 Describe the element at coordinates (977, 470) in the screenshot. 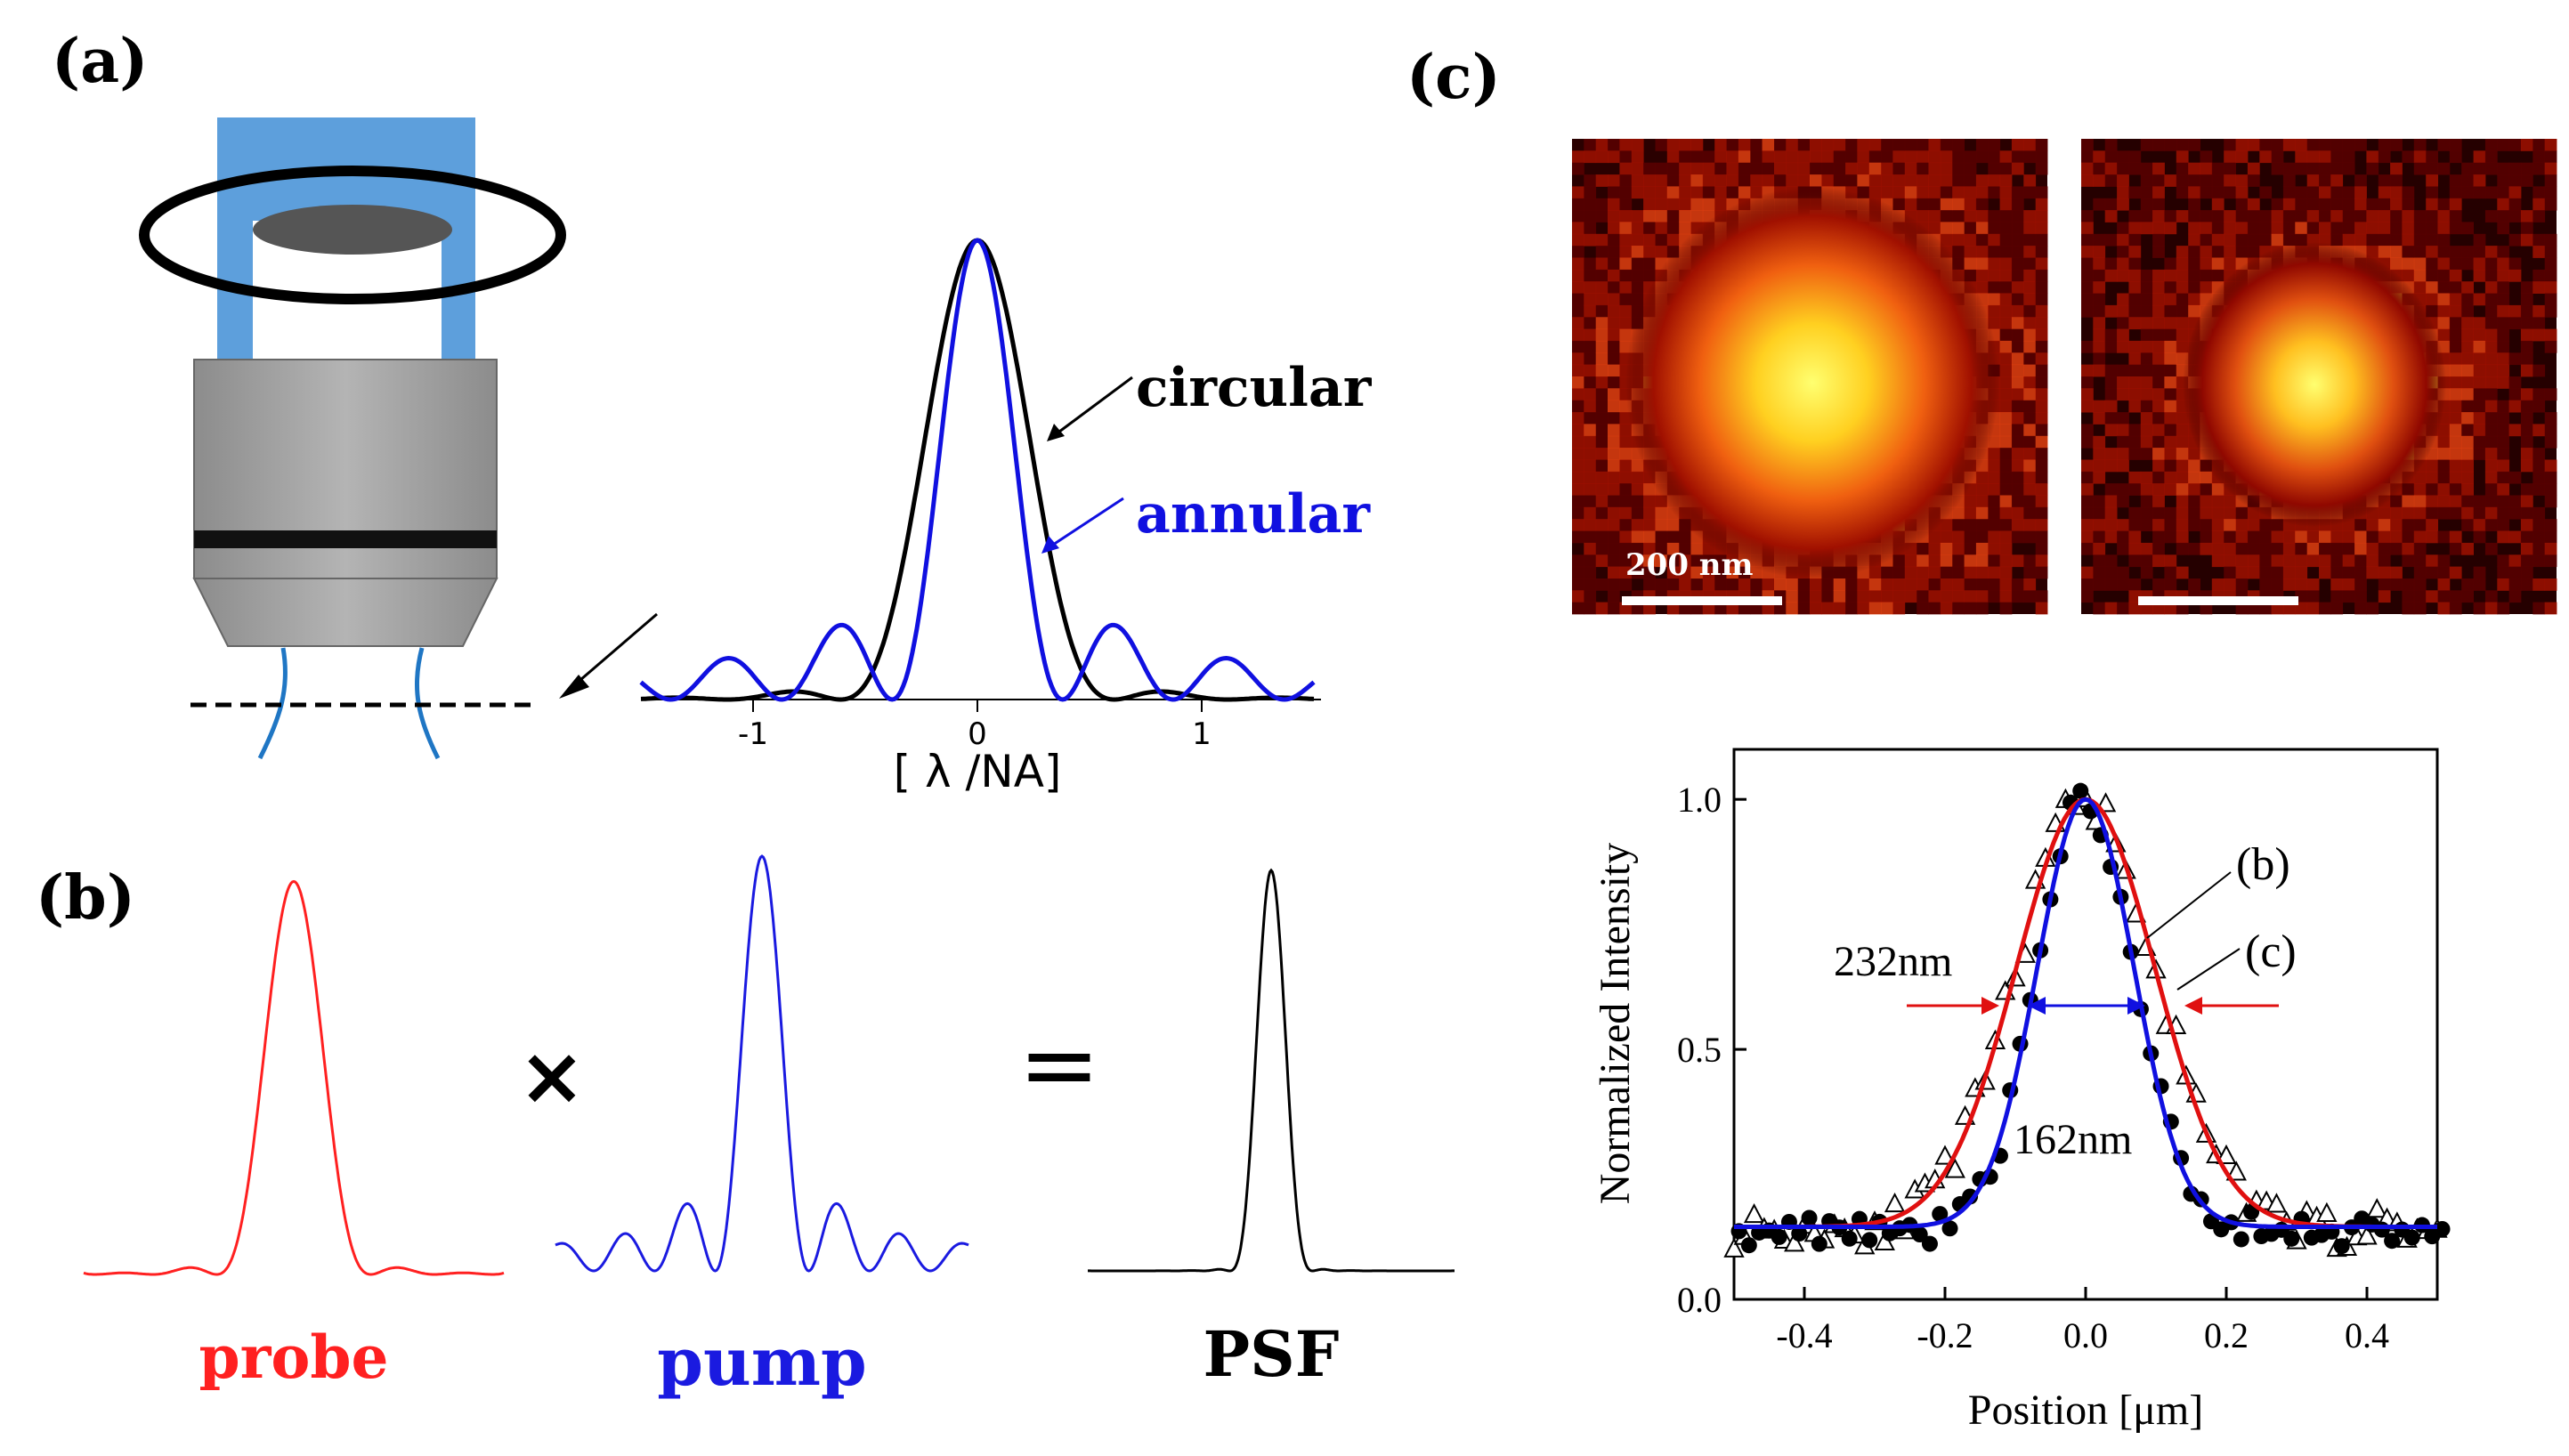

I see `annular-profile-curve` at that location.